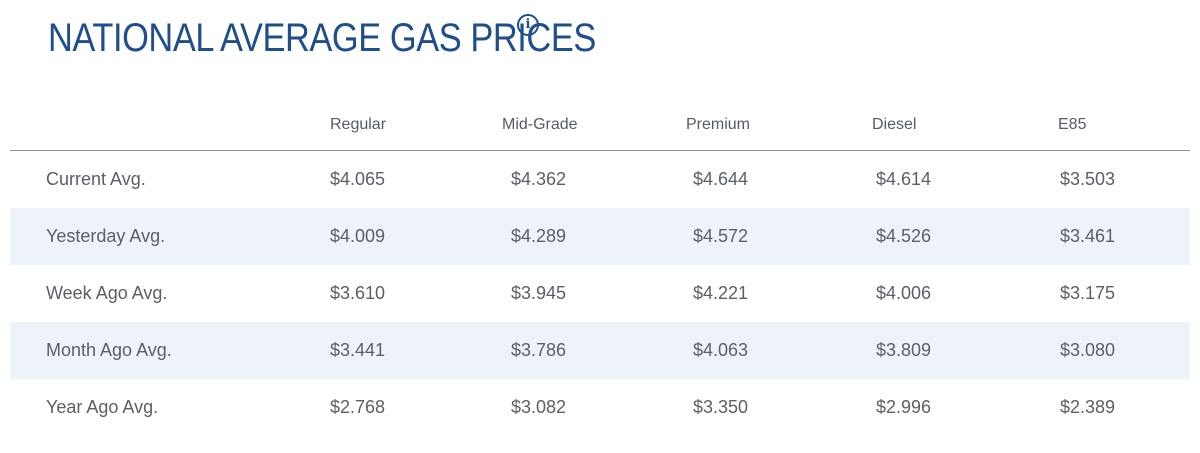 The width and height of the screenshot is (1200, 453). What do you see at coordinates (358, 179) in the screenshot?
I see `price-cell: $4.065` at bounding box center [358, 179].